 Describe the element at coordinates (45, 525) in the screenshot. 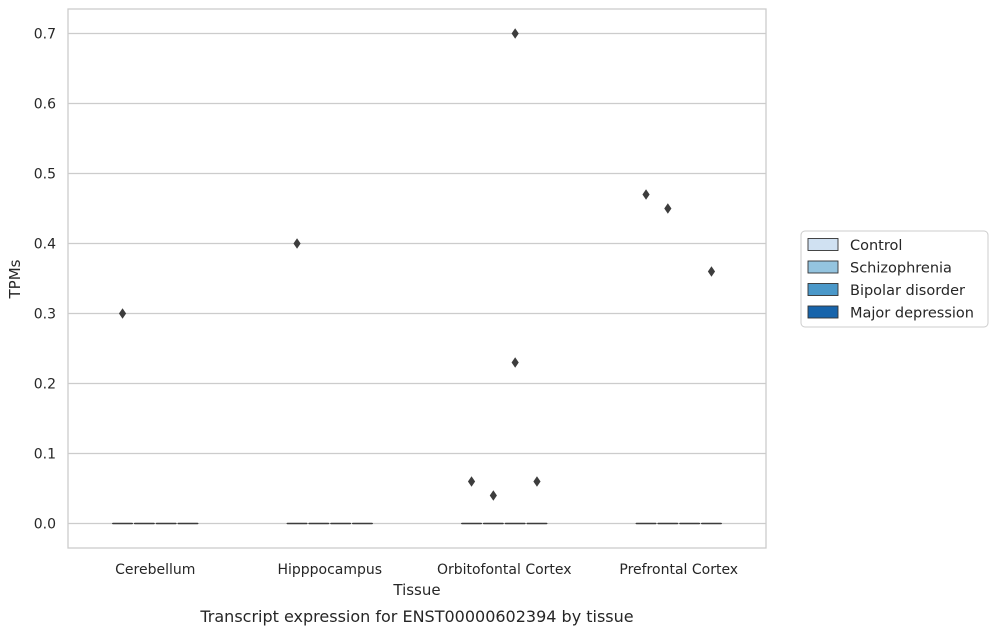

I see `y-tick-label: 0.0` at that location.